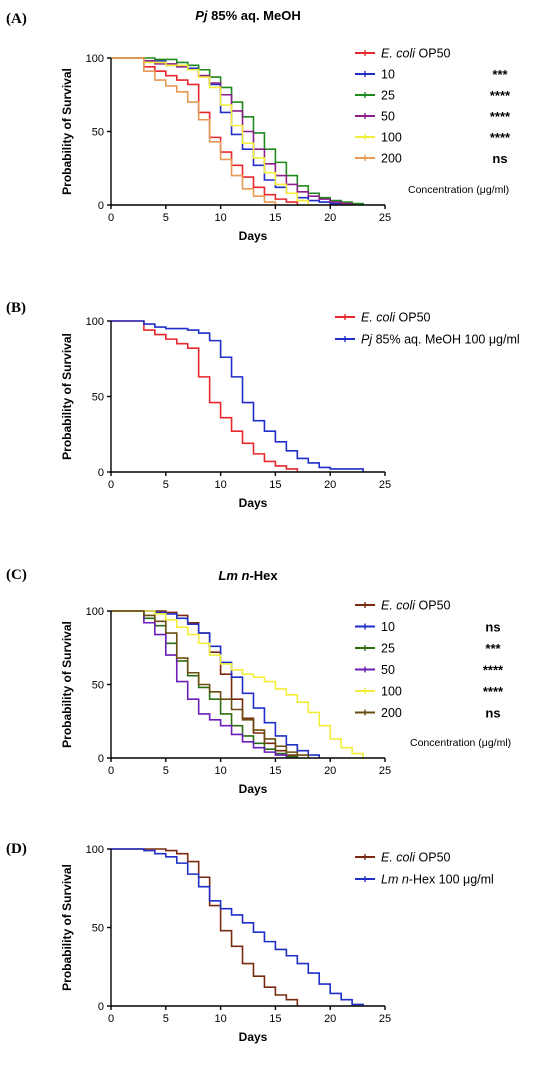 This screenshot has height=1070, width=550. I want to click on panel-label: (D), so click(16, 849).